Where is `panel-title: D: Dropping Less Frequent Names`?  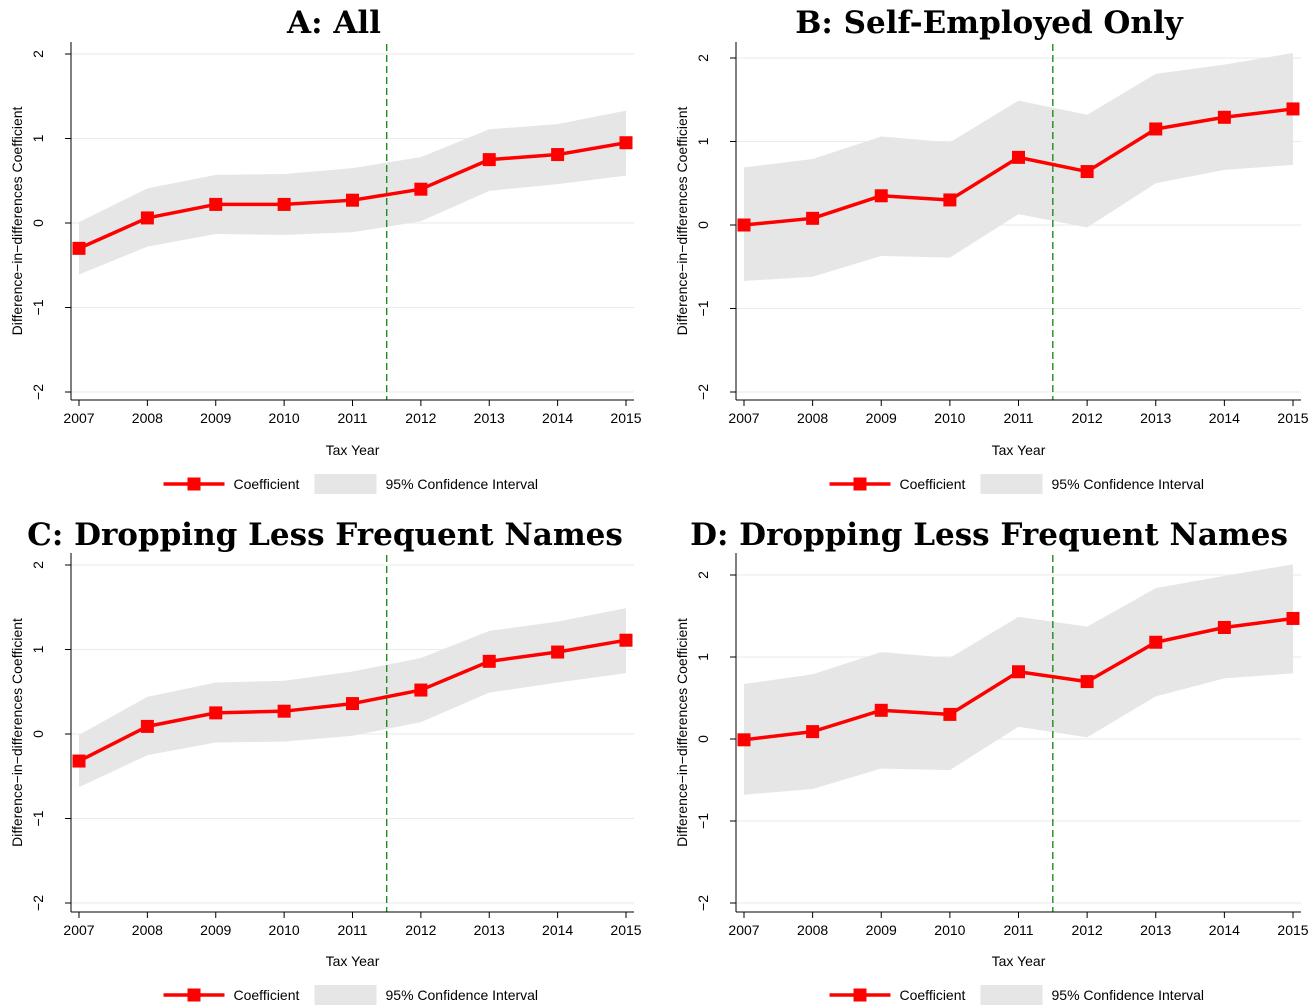 panel-title: D: Dropping Less Frequent Names is located at coordinates (989, 535).